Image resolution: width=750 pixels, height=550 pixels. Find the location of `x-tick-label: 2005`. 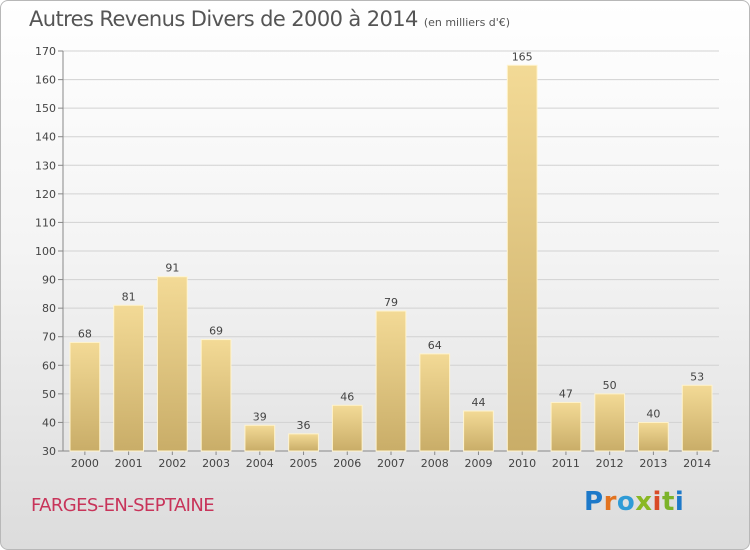

x-tick-label: 2005 is located at coordinates (304, 463).